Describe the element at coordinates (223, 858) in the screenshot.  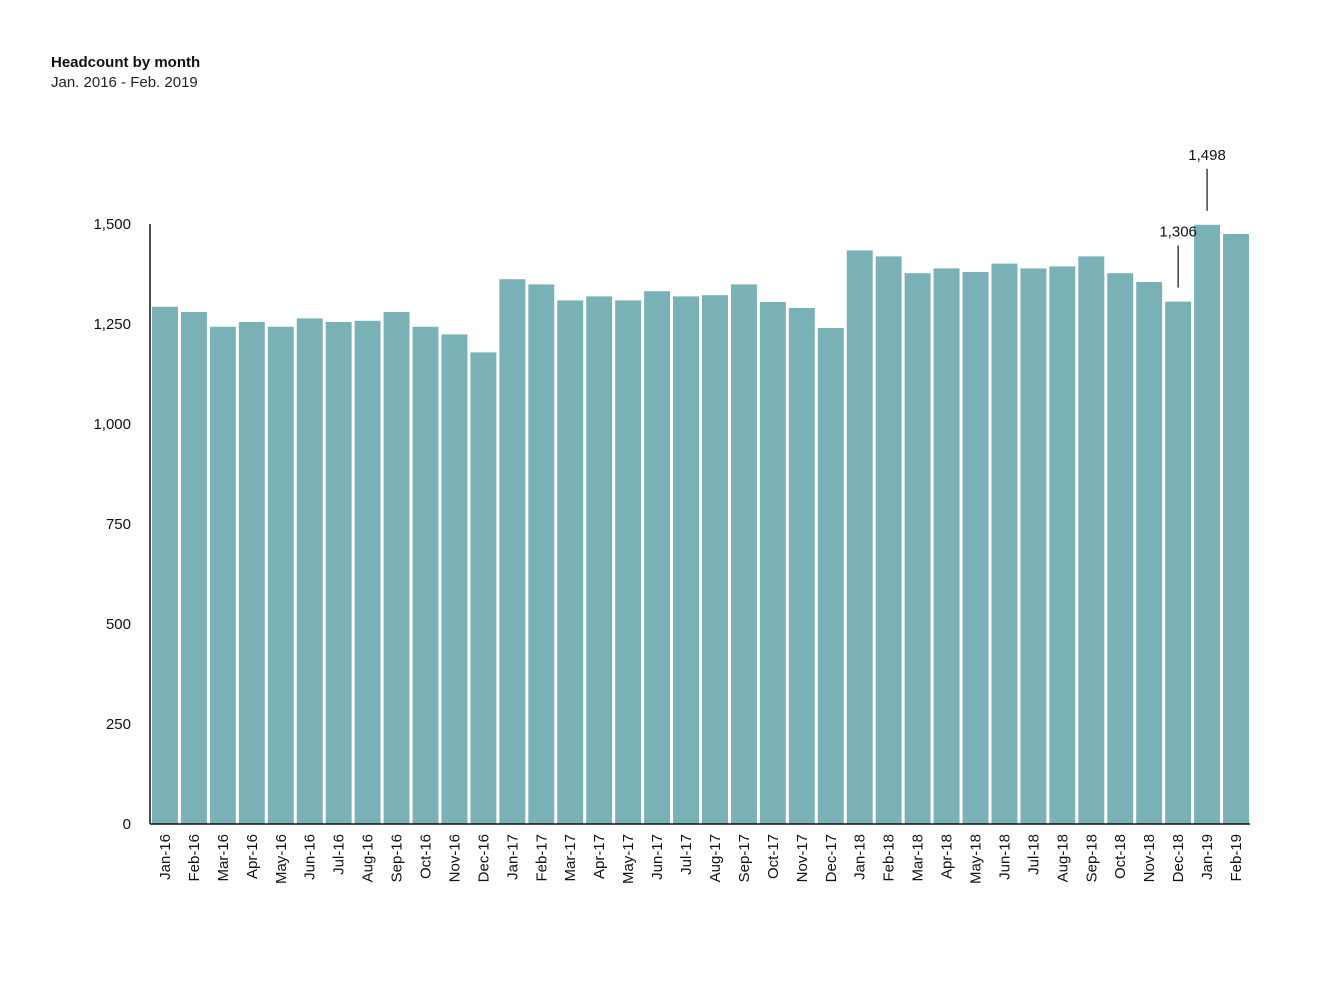
I see `x-tick-label: Mar-16` at that location.